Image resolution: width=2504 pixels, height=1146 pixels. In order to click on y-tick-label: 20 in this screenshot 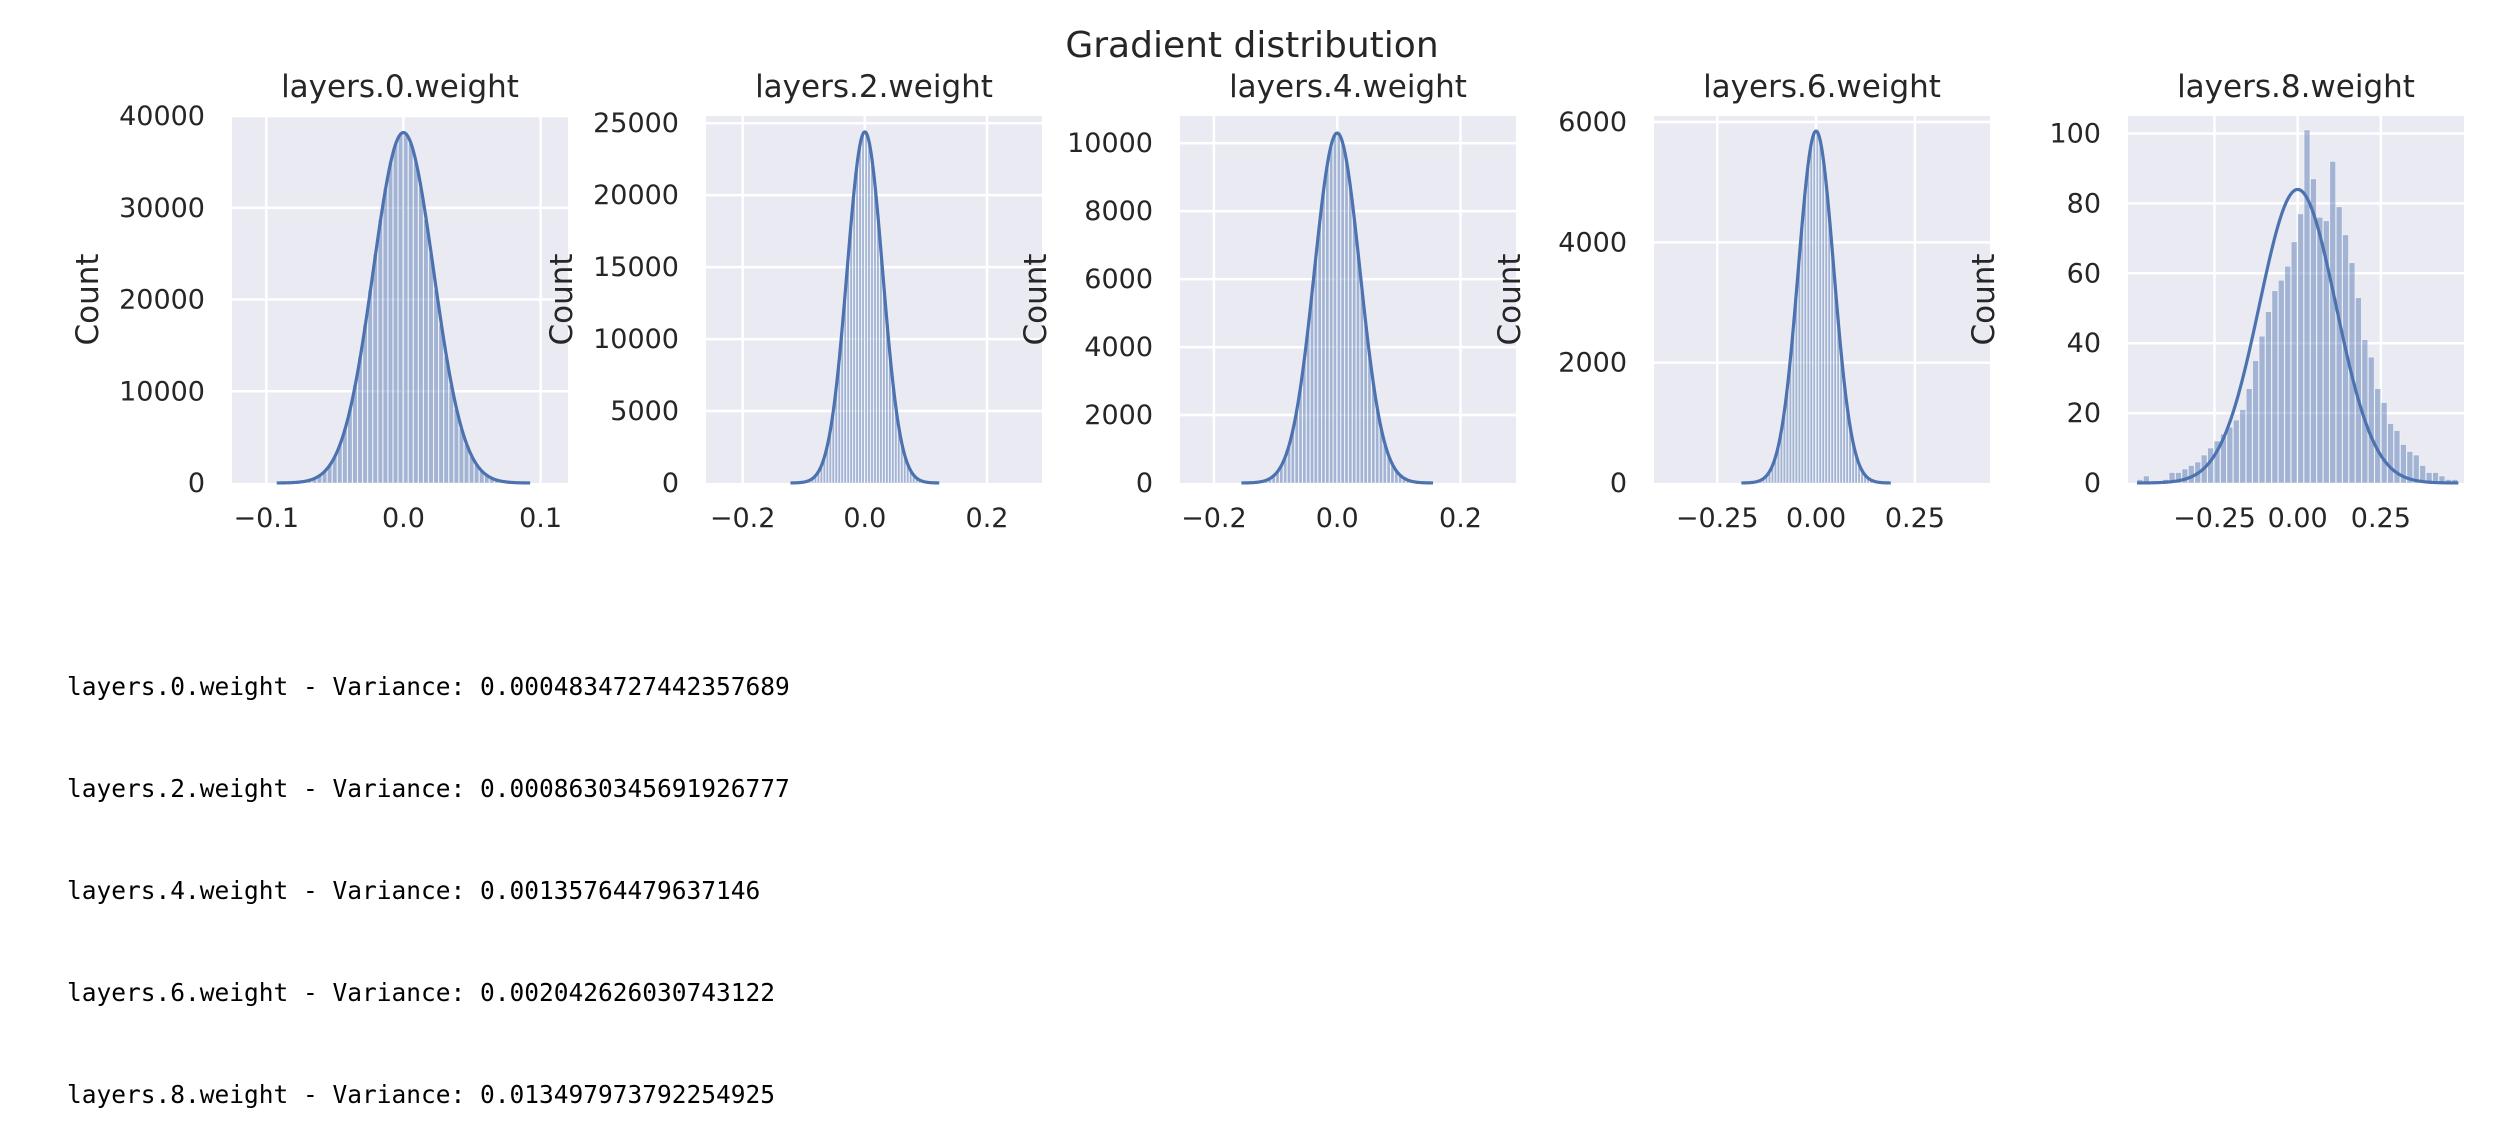, I will do `click(2084, 413)`.